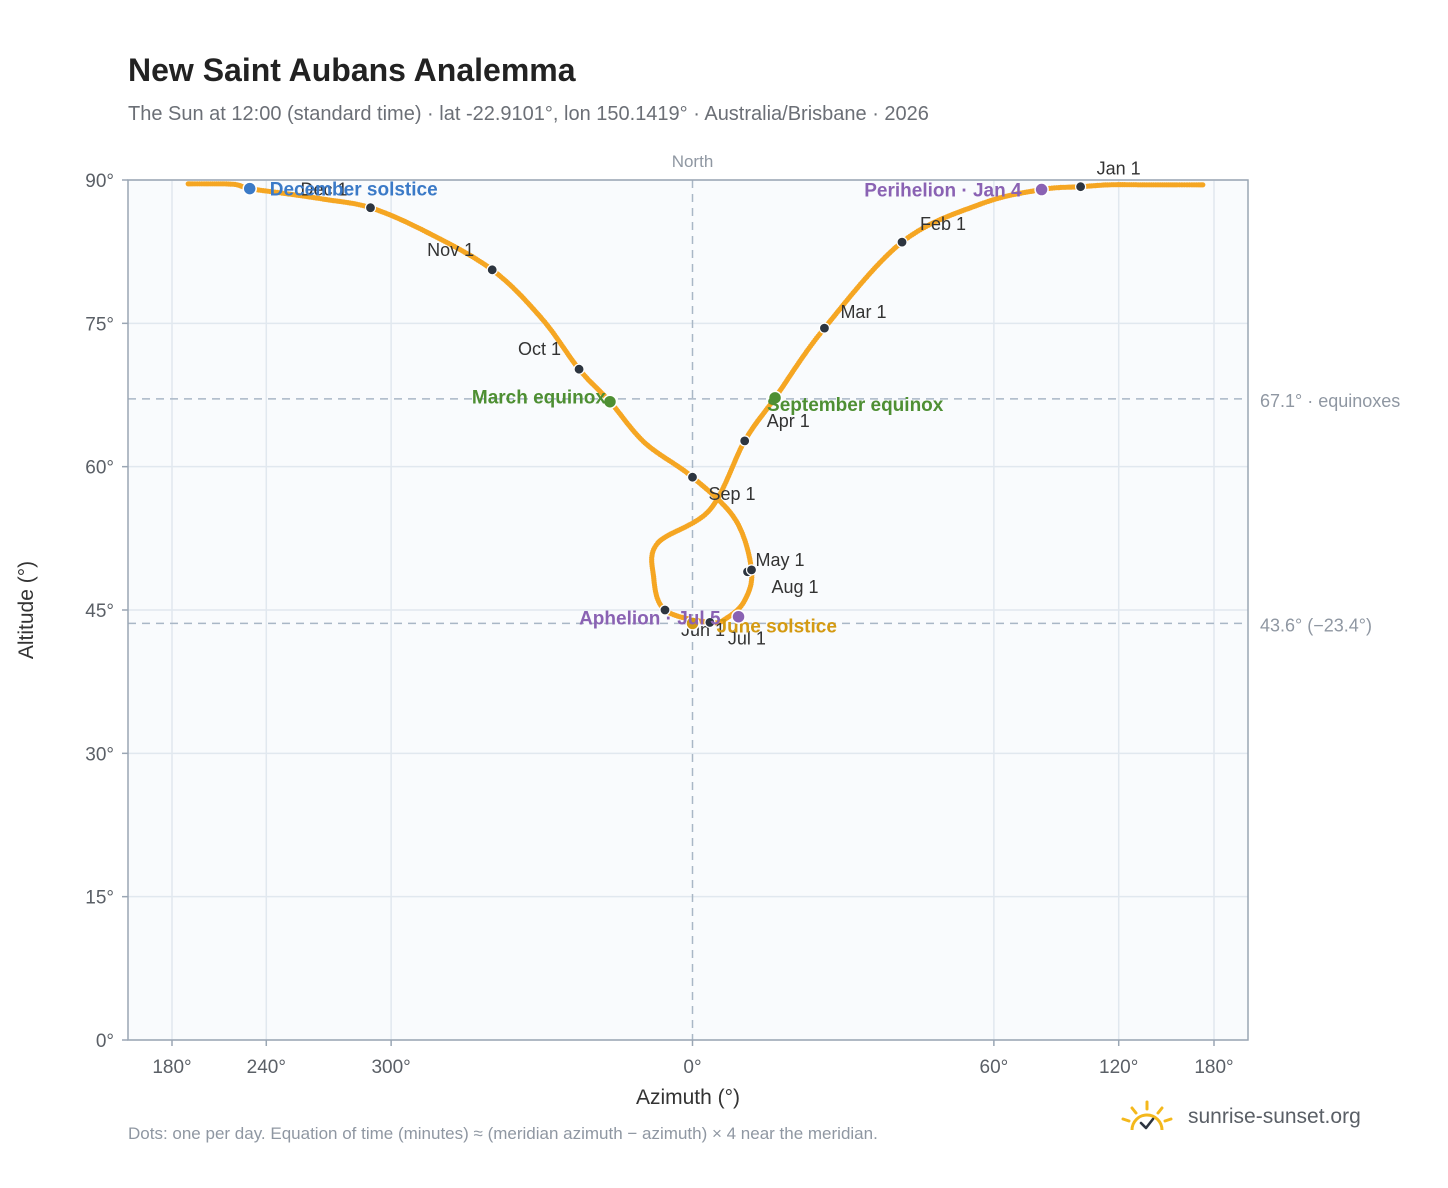 The image size is (1448, 1188). Describe the element at coordinates (1118, 1067) in the screenshot. I see `x-tick-label: 120°` at that location.